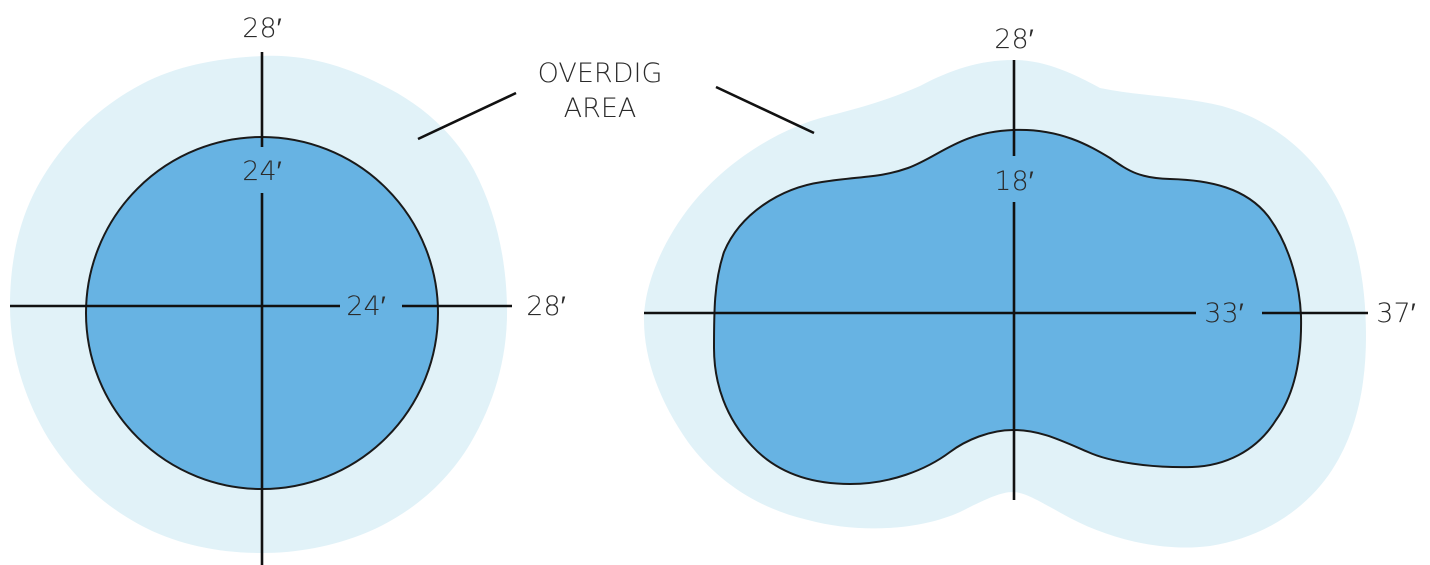  Describe the element at coordinates (600, 73) in the screenshot. I see `callout-label-line-1: OVERDIG` at that location.